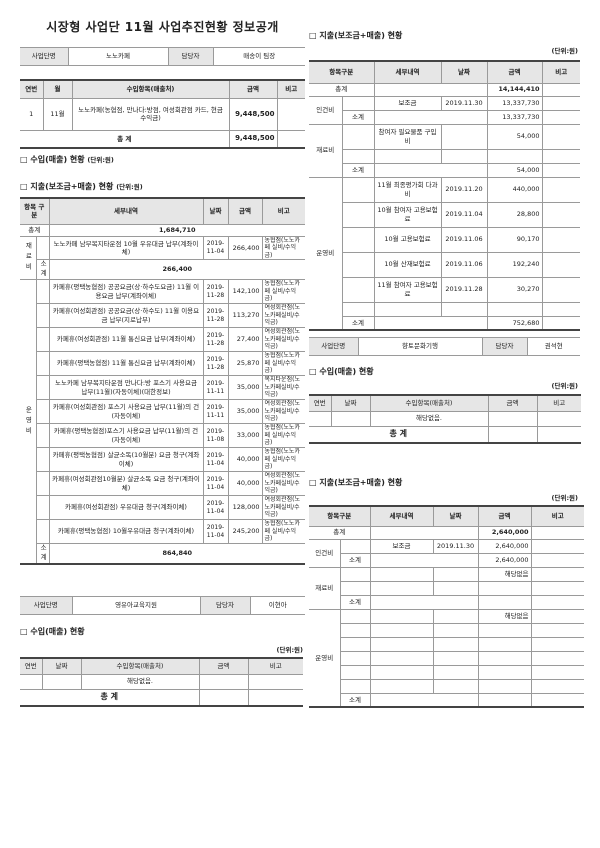 This screenshot has width=600, height=848. I want to click on subtotal-amount, so click(504, 602).